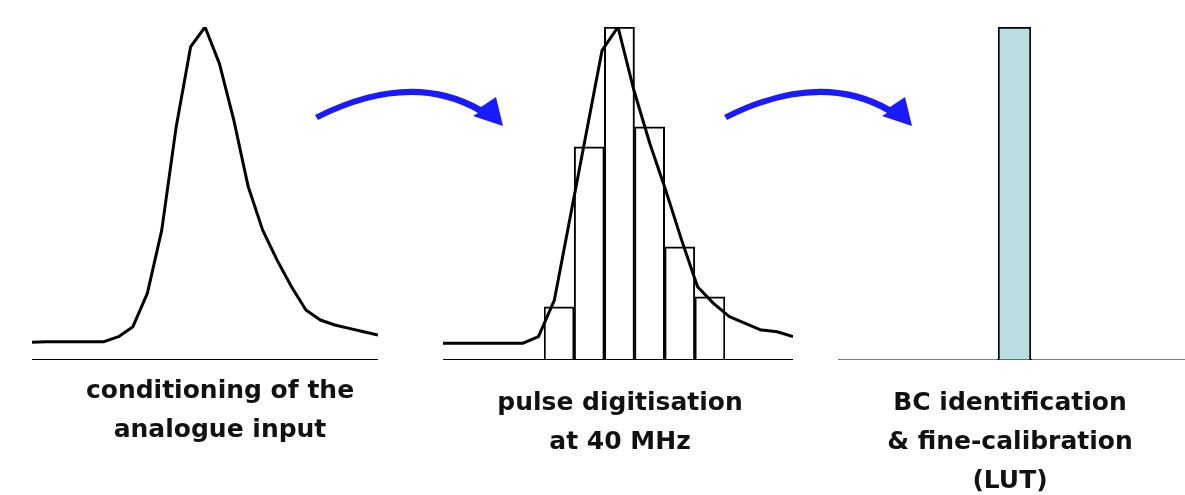 The image size is (1185, 495). Describe the element at coordinates (620, 421) in the screenshot. I see `x-axis-title: pulse digitisation at 40 MHz` at that location.